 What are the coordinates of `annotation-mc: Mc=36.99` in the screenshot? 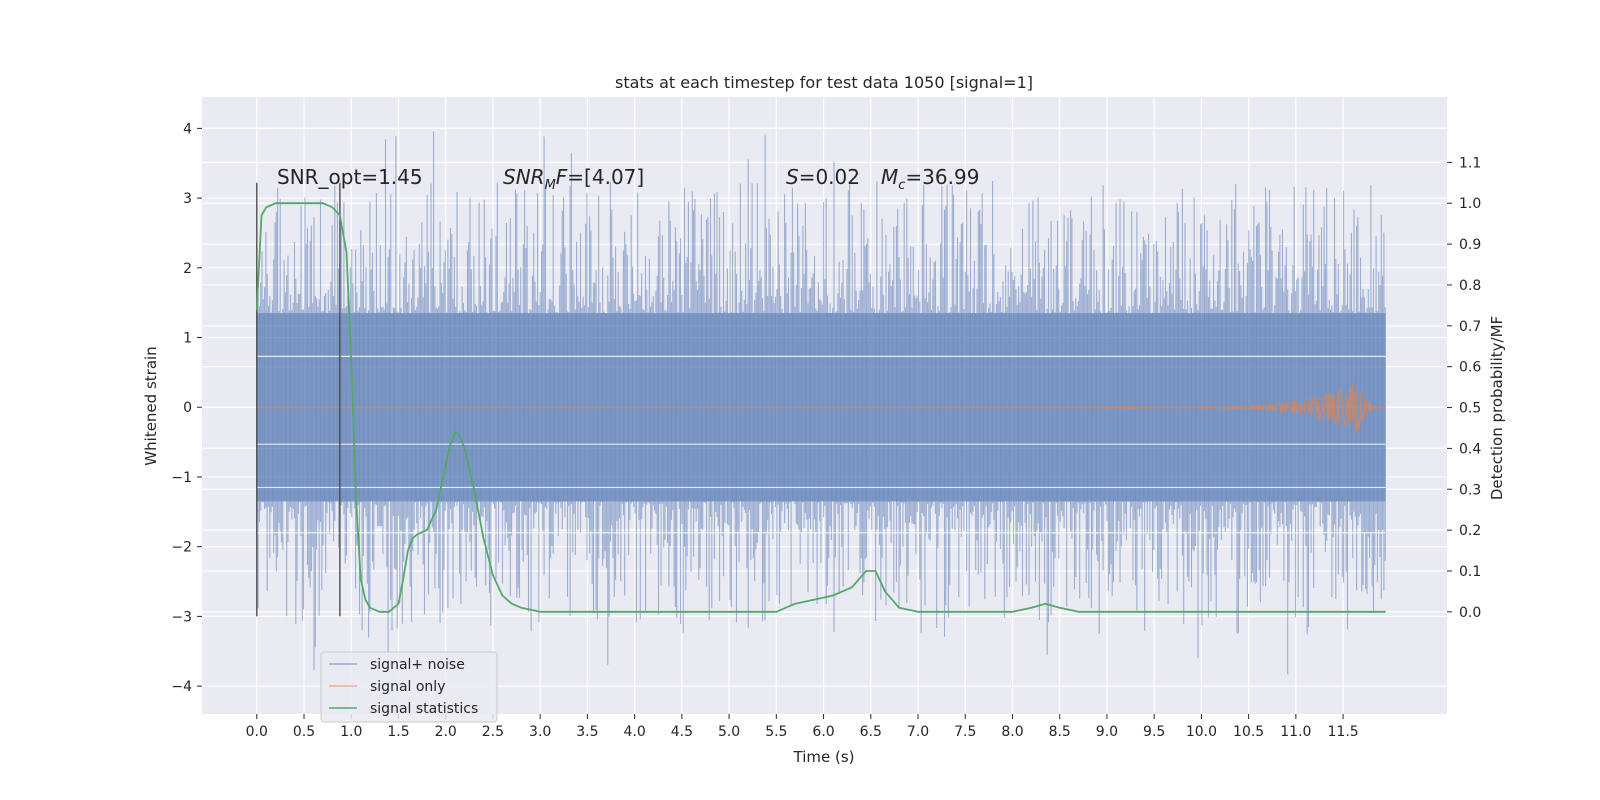 It's located at (930, 179).